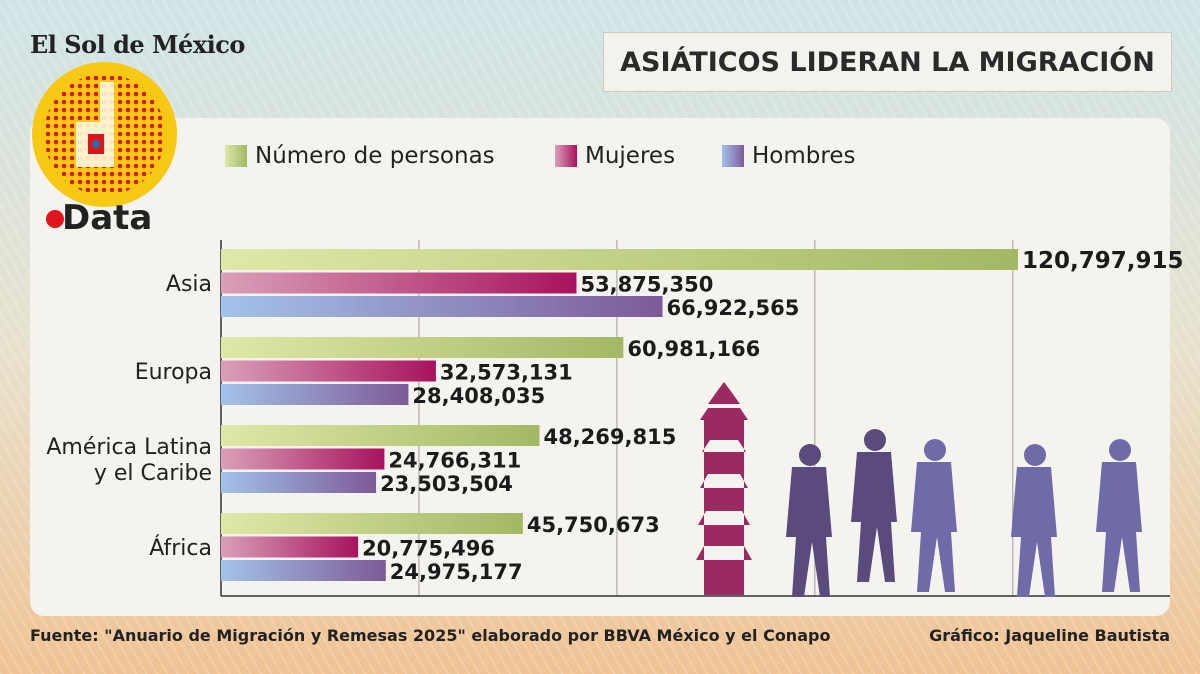 Image resolution: width=1200 pixels, height=674 pixels. What do you see at coordinates (454, 461) in the screenshot?
I see `data-label: 24,766,311` at bounding box center [454, 461].